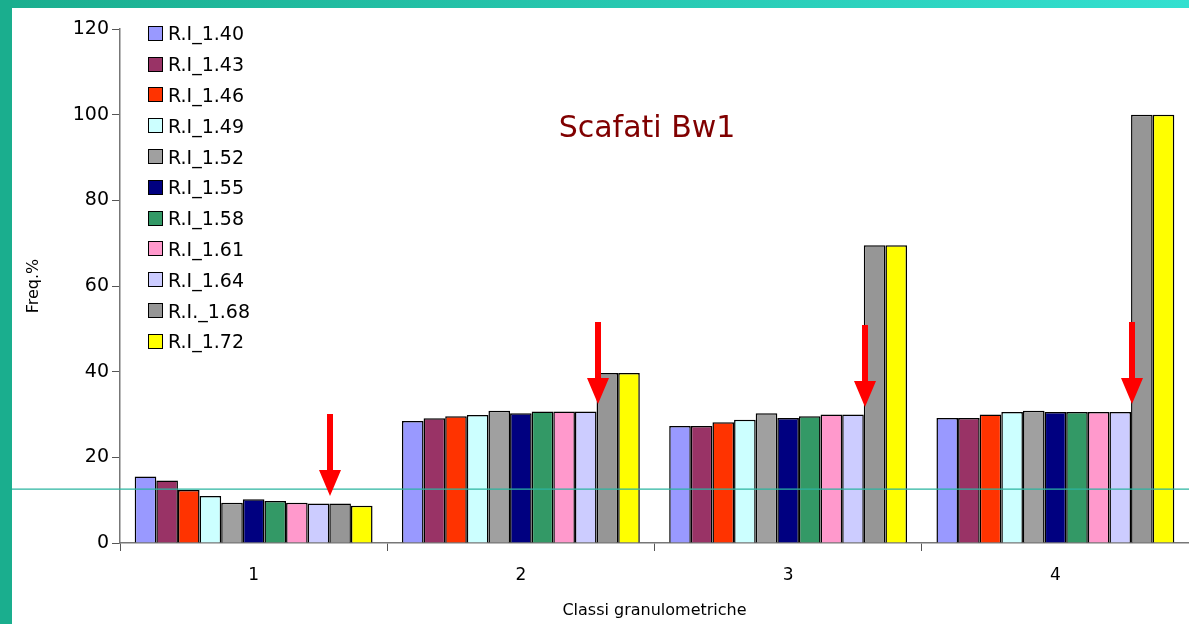 The height and width of the screenshot is (624, 1189). I want to click on legend-label: R.I_1.43, so click(206, 64).